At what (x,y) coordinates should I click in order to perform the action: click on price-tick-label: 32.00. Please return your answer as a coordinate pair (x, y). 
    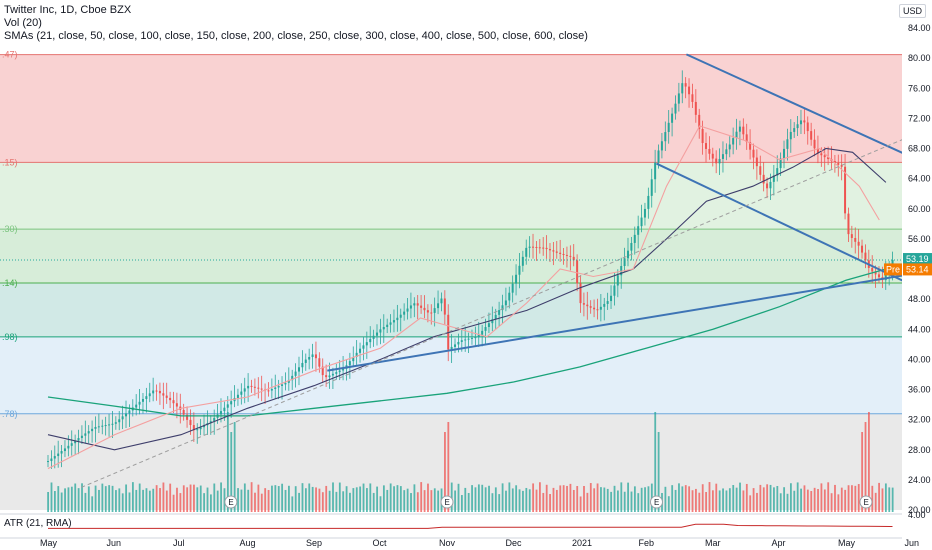
    Looking at the image, I should click on (919, 420).